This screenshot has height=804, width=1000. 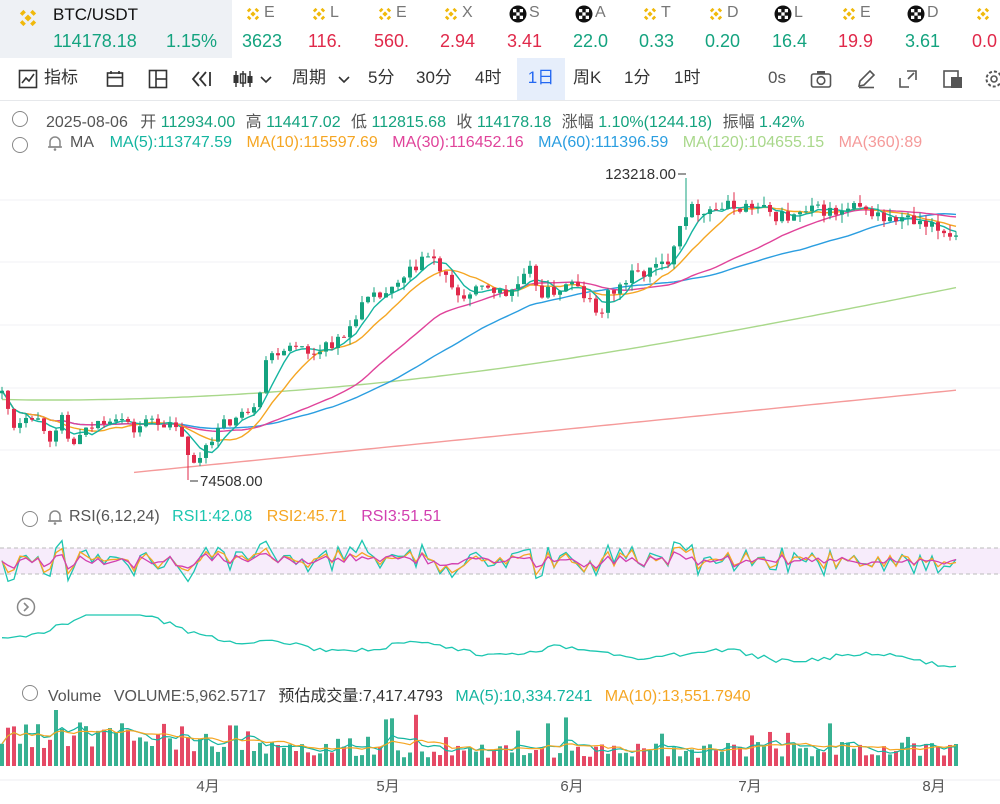 What do you see at coordinates (981, 29) in the screenshot?
I see `ticker-item: 0.0` at bounding box center [981, 29].